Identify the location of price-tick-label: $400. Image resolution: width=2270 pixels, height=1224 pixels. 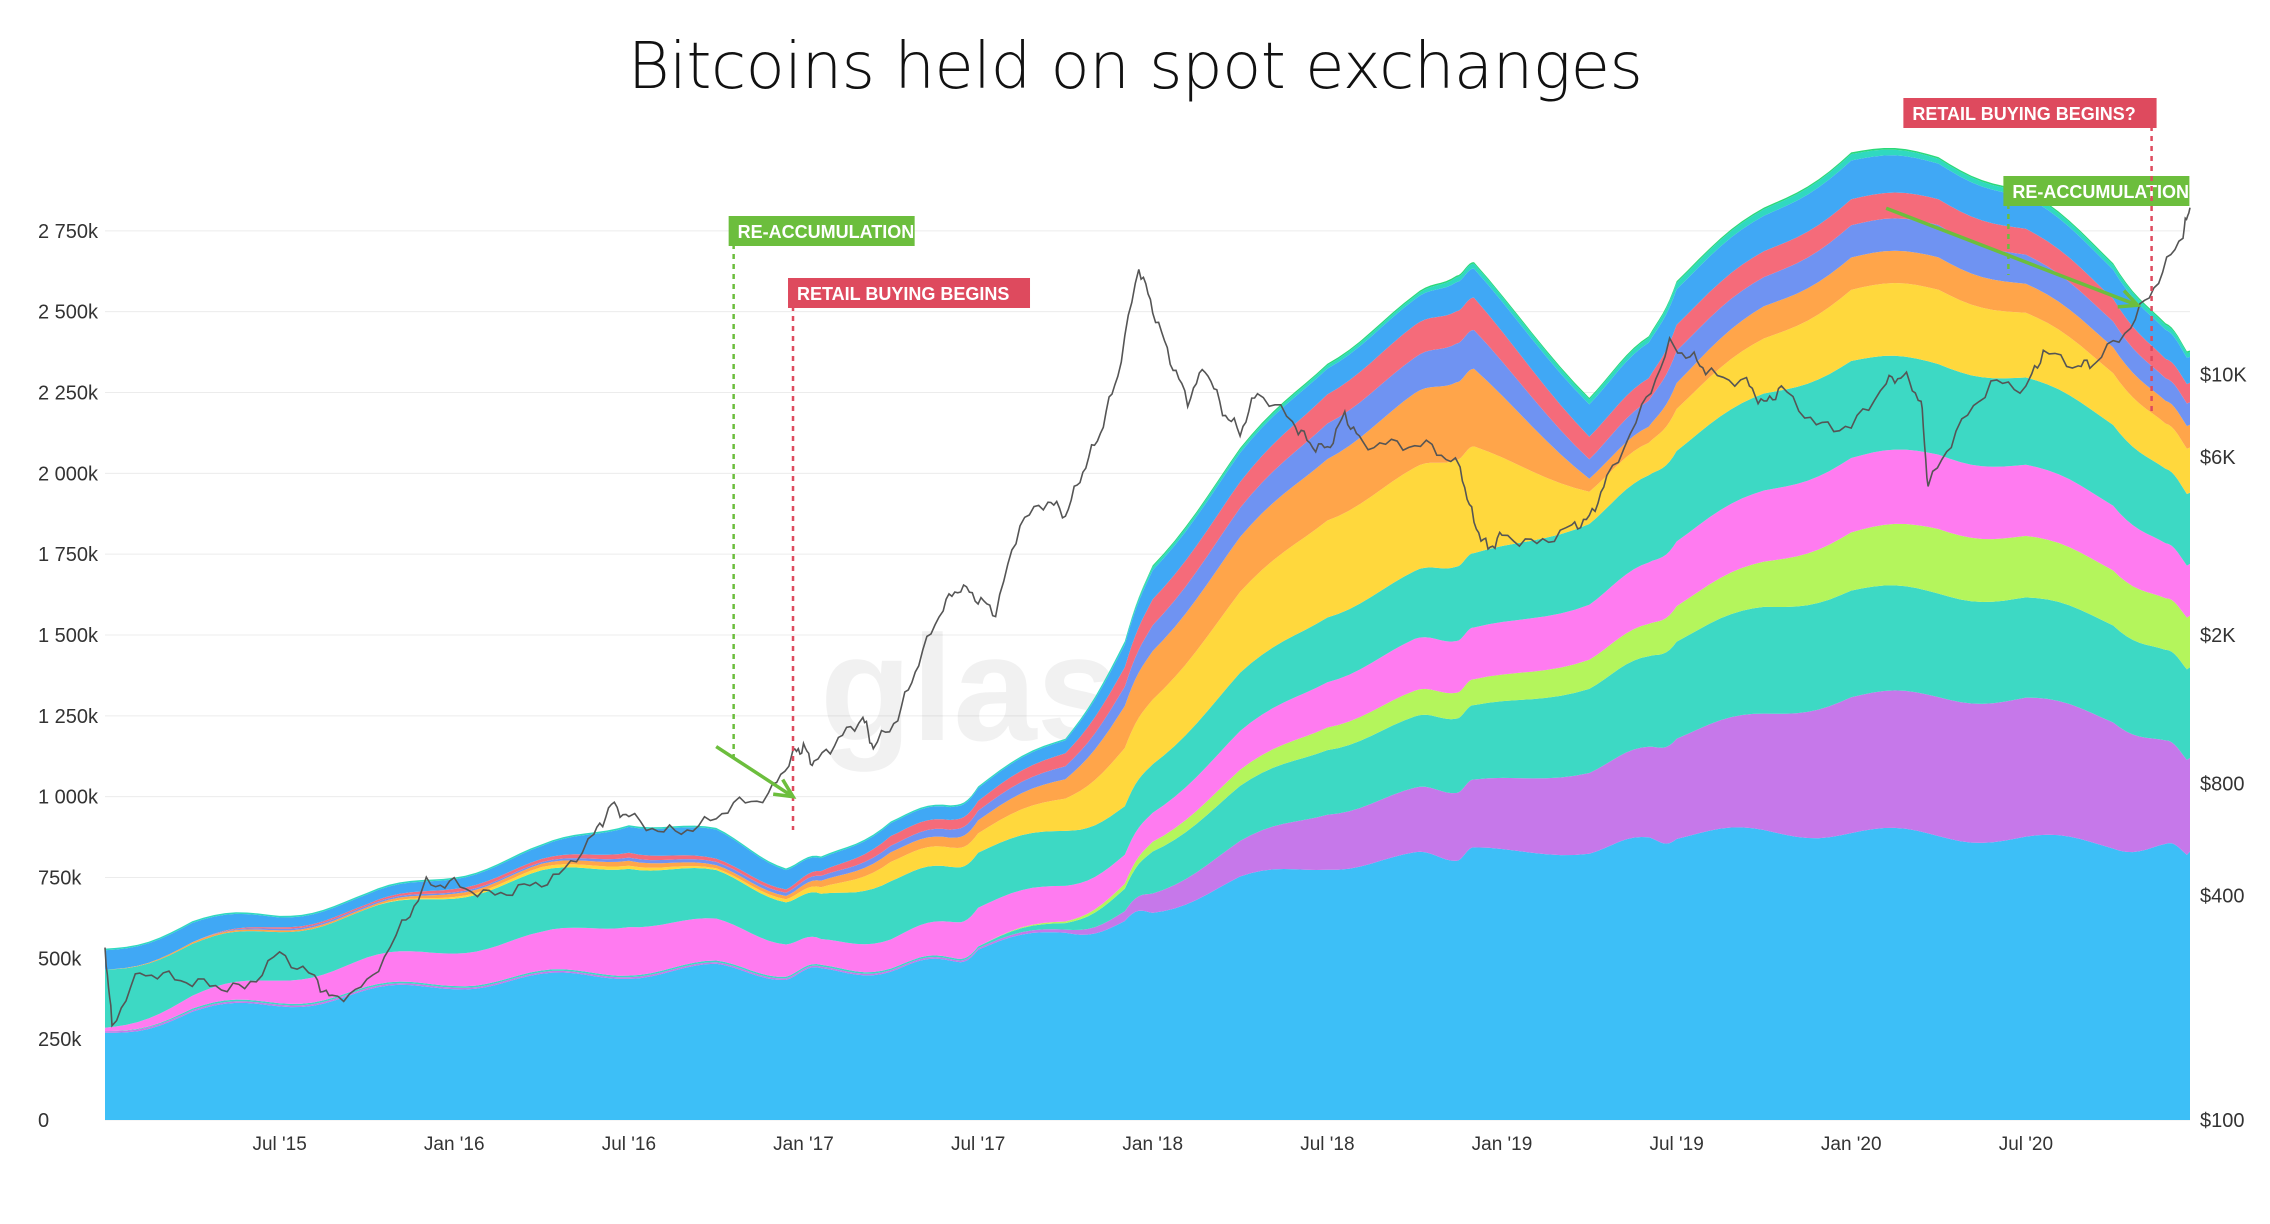
(2222, 897).